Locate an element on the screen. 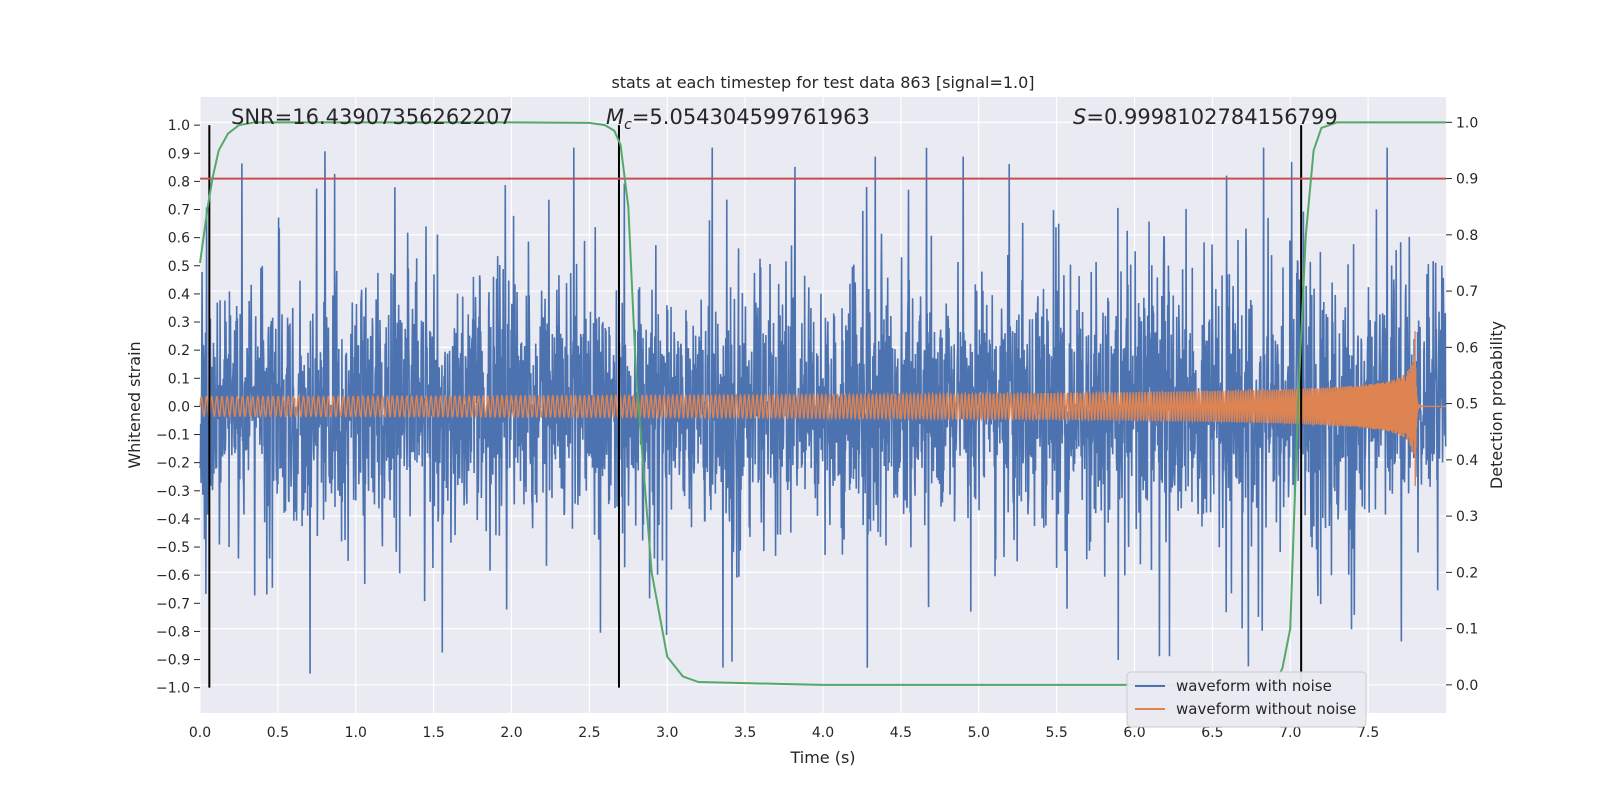  x-tick-label: 0.5 is located at coordinates (278, 733).